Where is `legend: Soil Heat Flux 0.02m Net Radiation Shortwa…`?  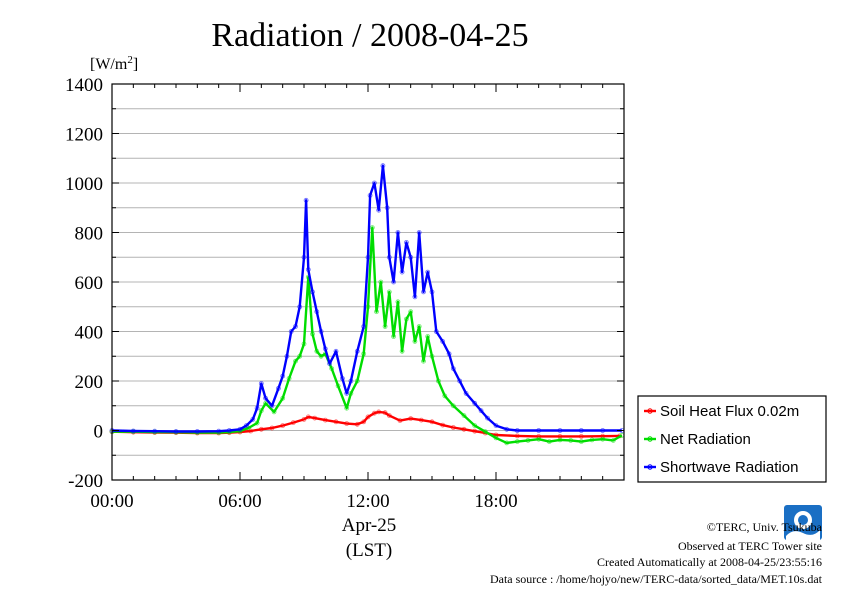
legend: Soil Heat Flux 0.02m Net Radiation Shortwa… is located at coordinates (732, 439).